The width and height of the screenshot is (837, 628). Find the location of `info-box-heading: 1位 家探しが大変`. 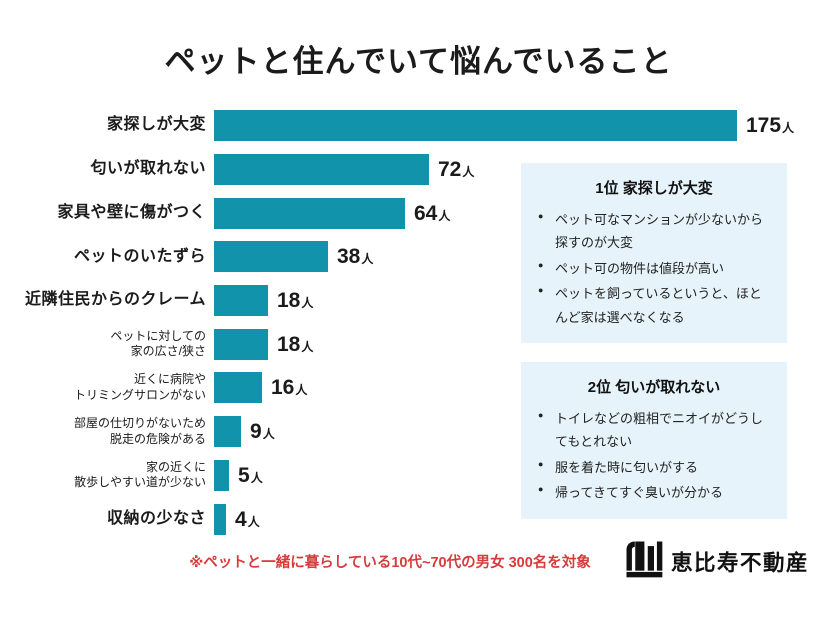

info-box-heading: 1位 家探しが大変 is located at coordinates (654, 188).